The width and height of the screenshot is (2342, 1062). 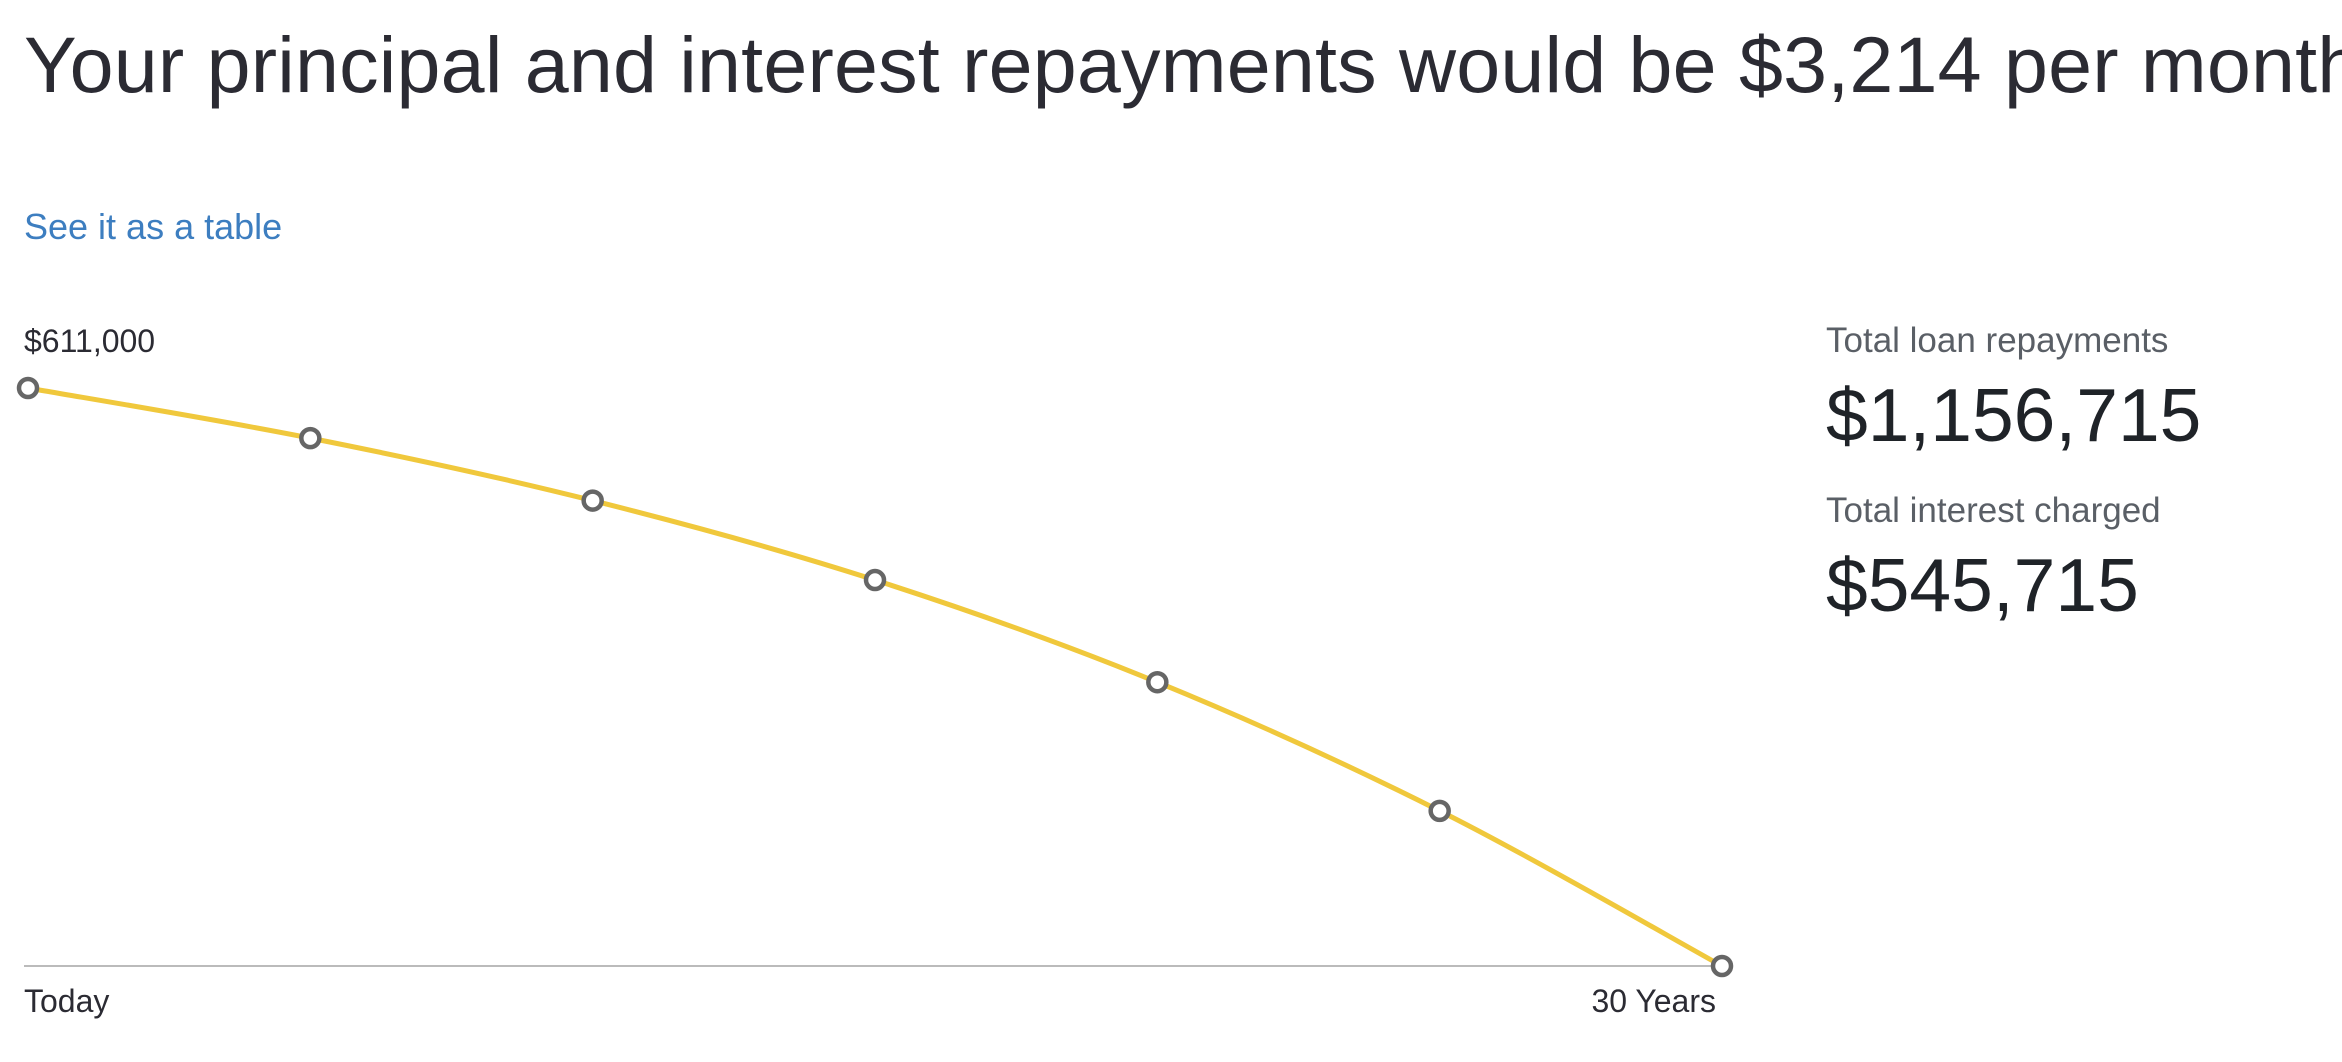 I want to click on x-tick-label-start: Today, so click(x=66, y=1001).